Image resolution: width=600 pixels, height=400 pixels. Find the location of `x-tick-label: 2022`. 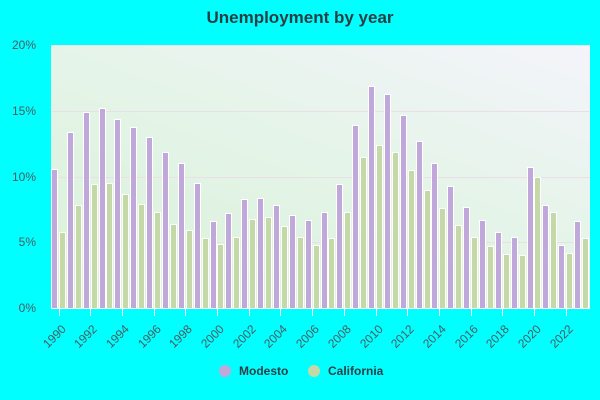

x-tick-label: 2022 is located at coordinates (561, 336).